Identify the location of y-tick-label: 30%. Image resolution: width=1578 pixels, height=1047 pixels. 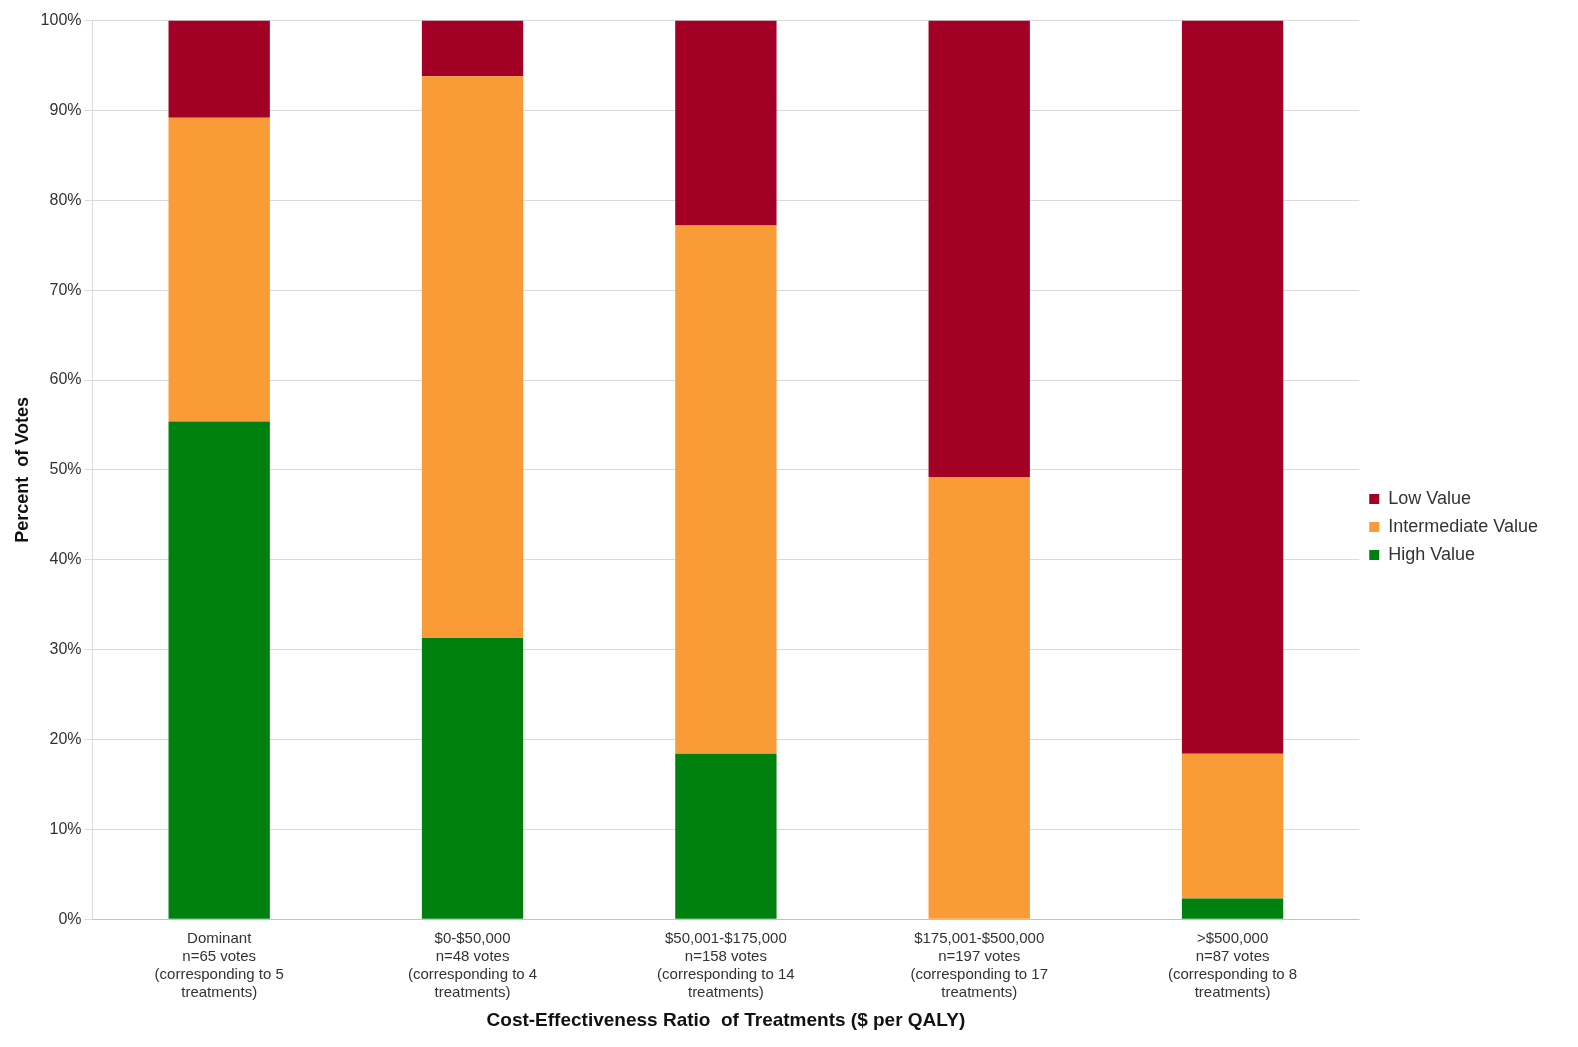
(65, 649).